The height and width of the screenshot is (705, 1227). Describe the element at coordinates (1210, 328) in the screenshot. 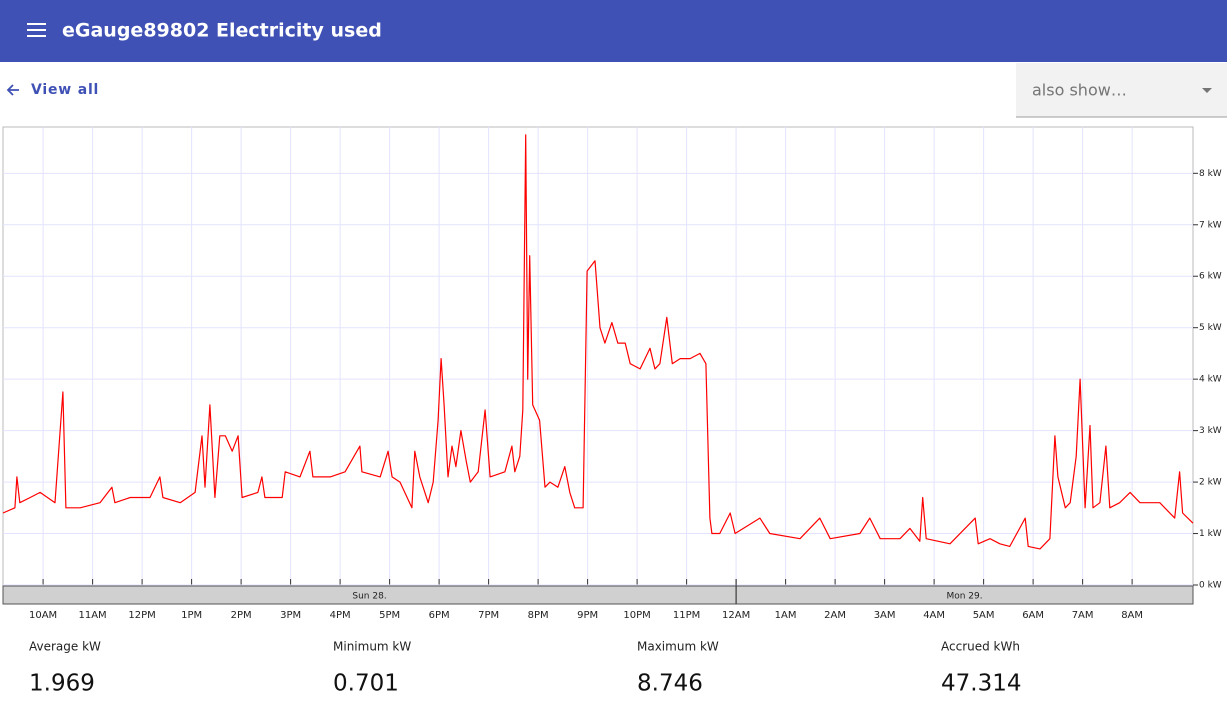

I see `y-tick-label: 5 kW` at that location.